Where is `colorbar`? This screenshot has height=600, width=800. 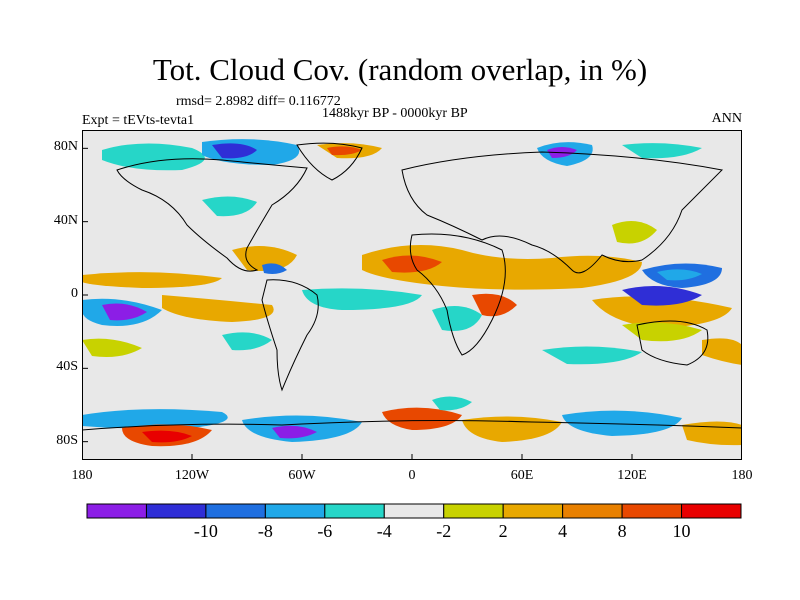
colorbar is located at coordinates (414, 511).